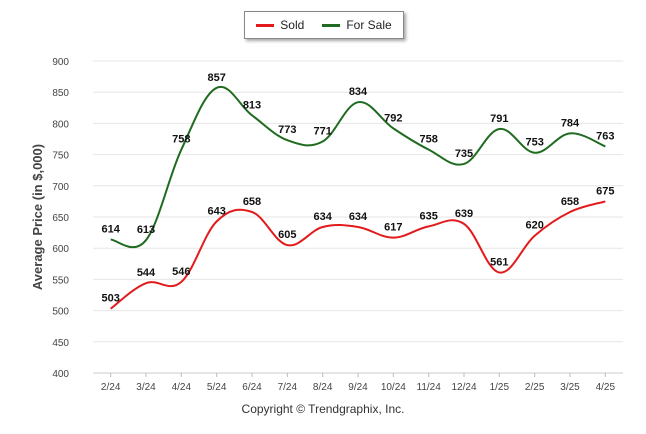  I want to click on x-tick-label: 1/25, so click(500, 387).